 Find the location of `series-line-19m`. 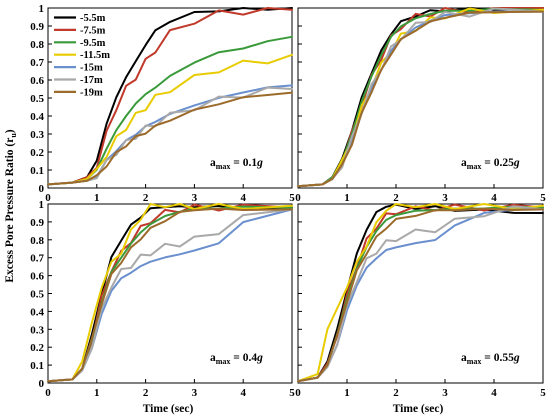

series-line-19m is located at coordinates (170, 138).